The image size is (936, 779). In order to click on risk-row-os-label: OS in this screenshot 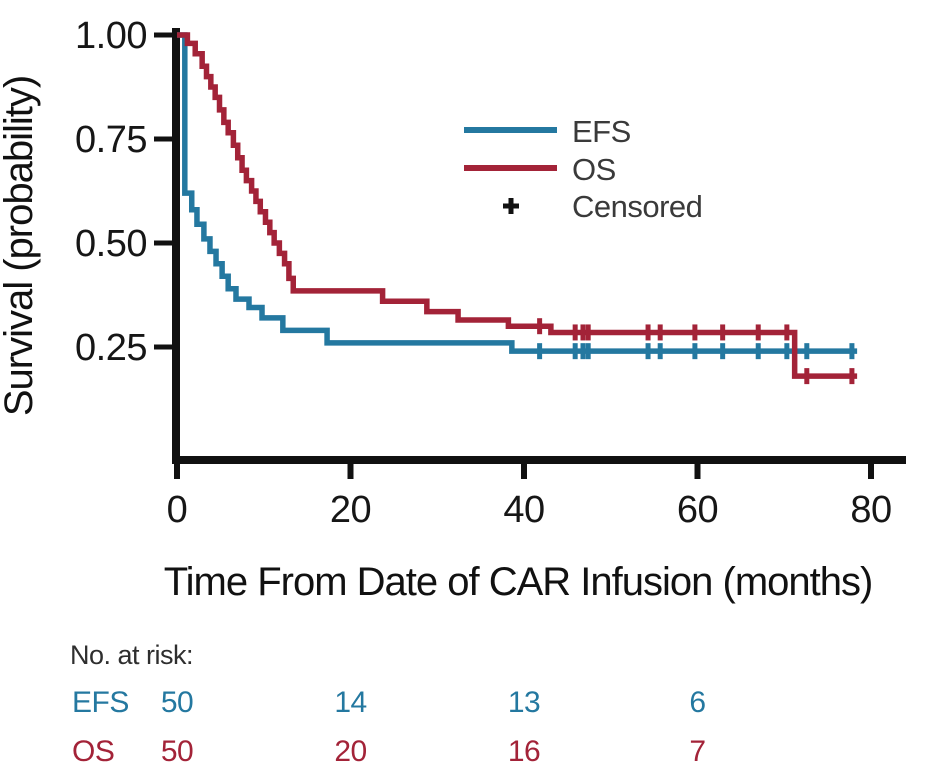, I will do `click(93, 751)`.